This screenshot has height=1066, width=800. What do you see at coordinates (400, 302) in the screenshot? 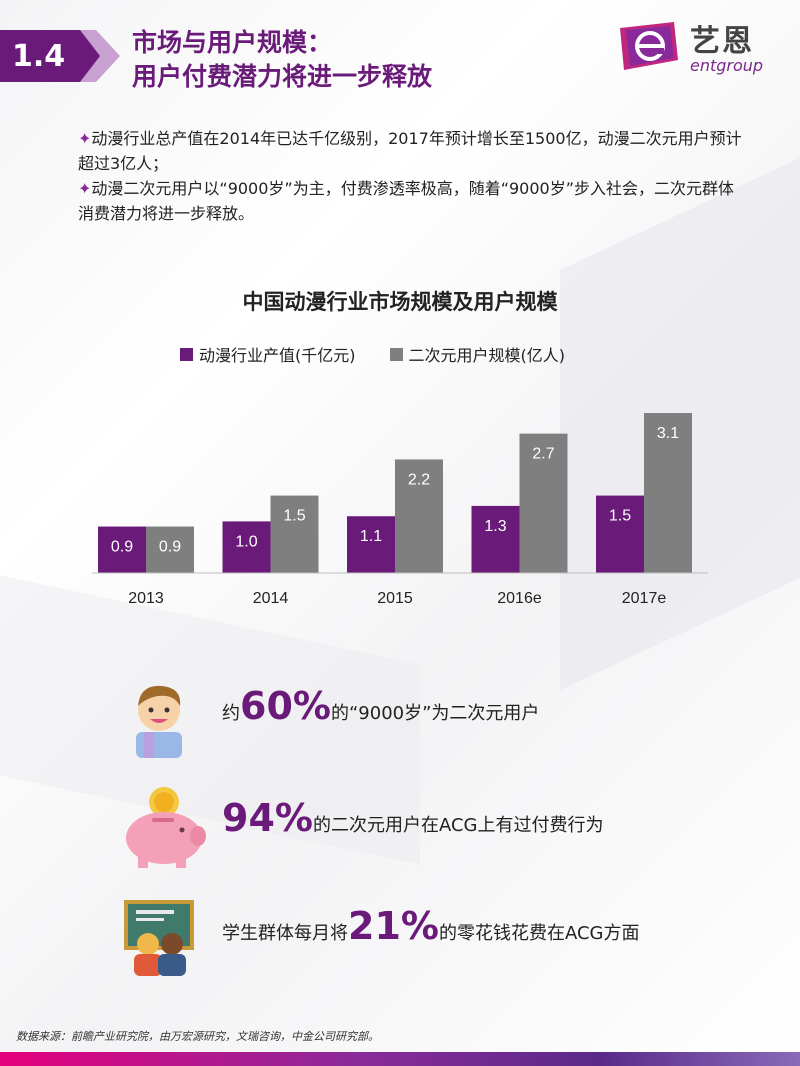
I see `chart-title: 中国动漫行业市场规模及用户规模` at bounding box center [400, 302].